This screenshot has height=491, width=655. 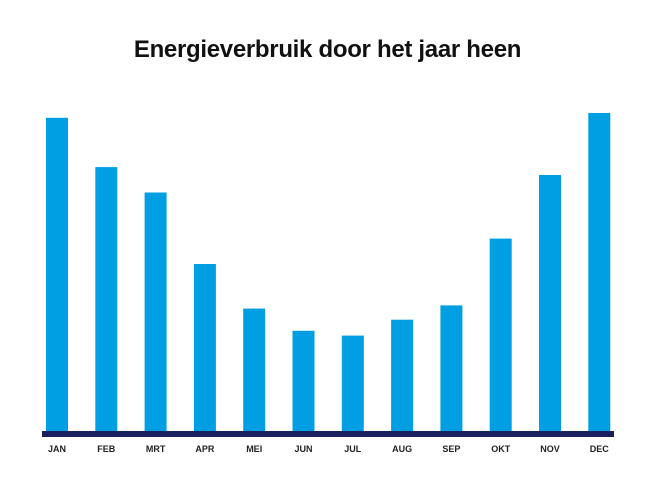 What do you see at coordinates (156, 449) in the screenshot?
I see `x-tick-label-mrt: MRT` at bounding box center [156, 449].